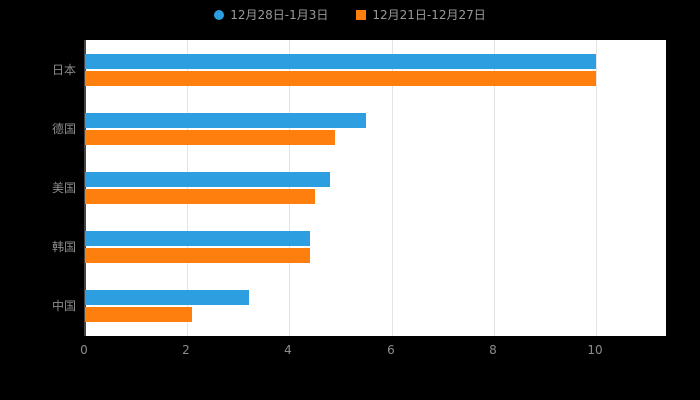 This screenshot has height=400, width=700. What do you see at coordinates (138, 314) in the screenshot?
I see `bar-中国-series1` at bounding box center [138, 314].